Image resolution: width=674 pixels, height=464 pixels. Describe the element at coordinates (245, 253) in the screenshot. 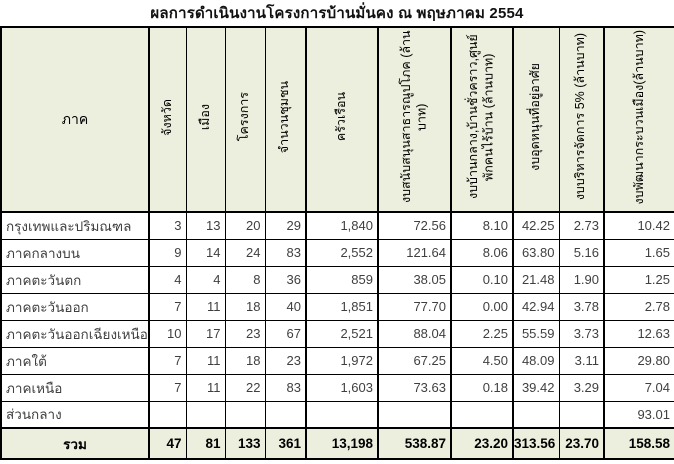

I see `value-cell: 24` at that location.